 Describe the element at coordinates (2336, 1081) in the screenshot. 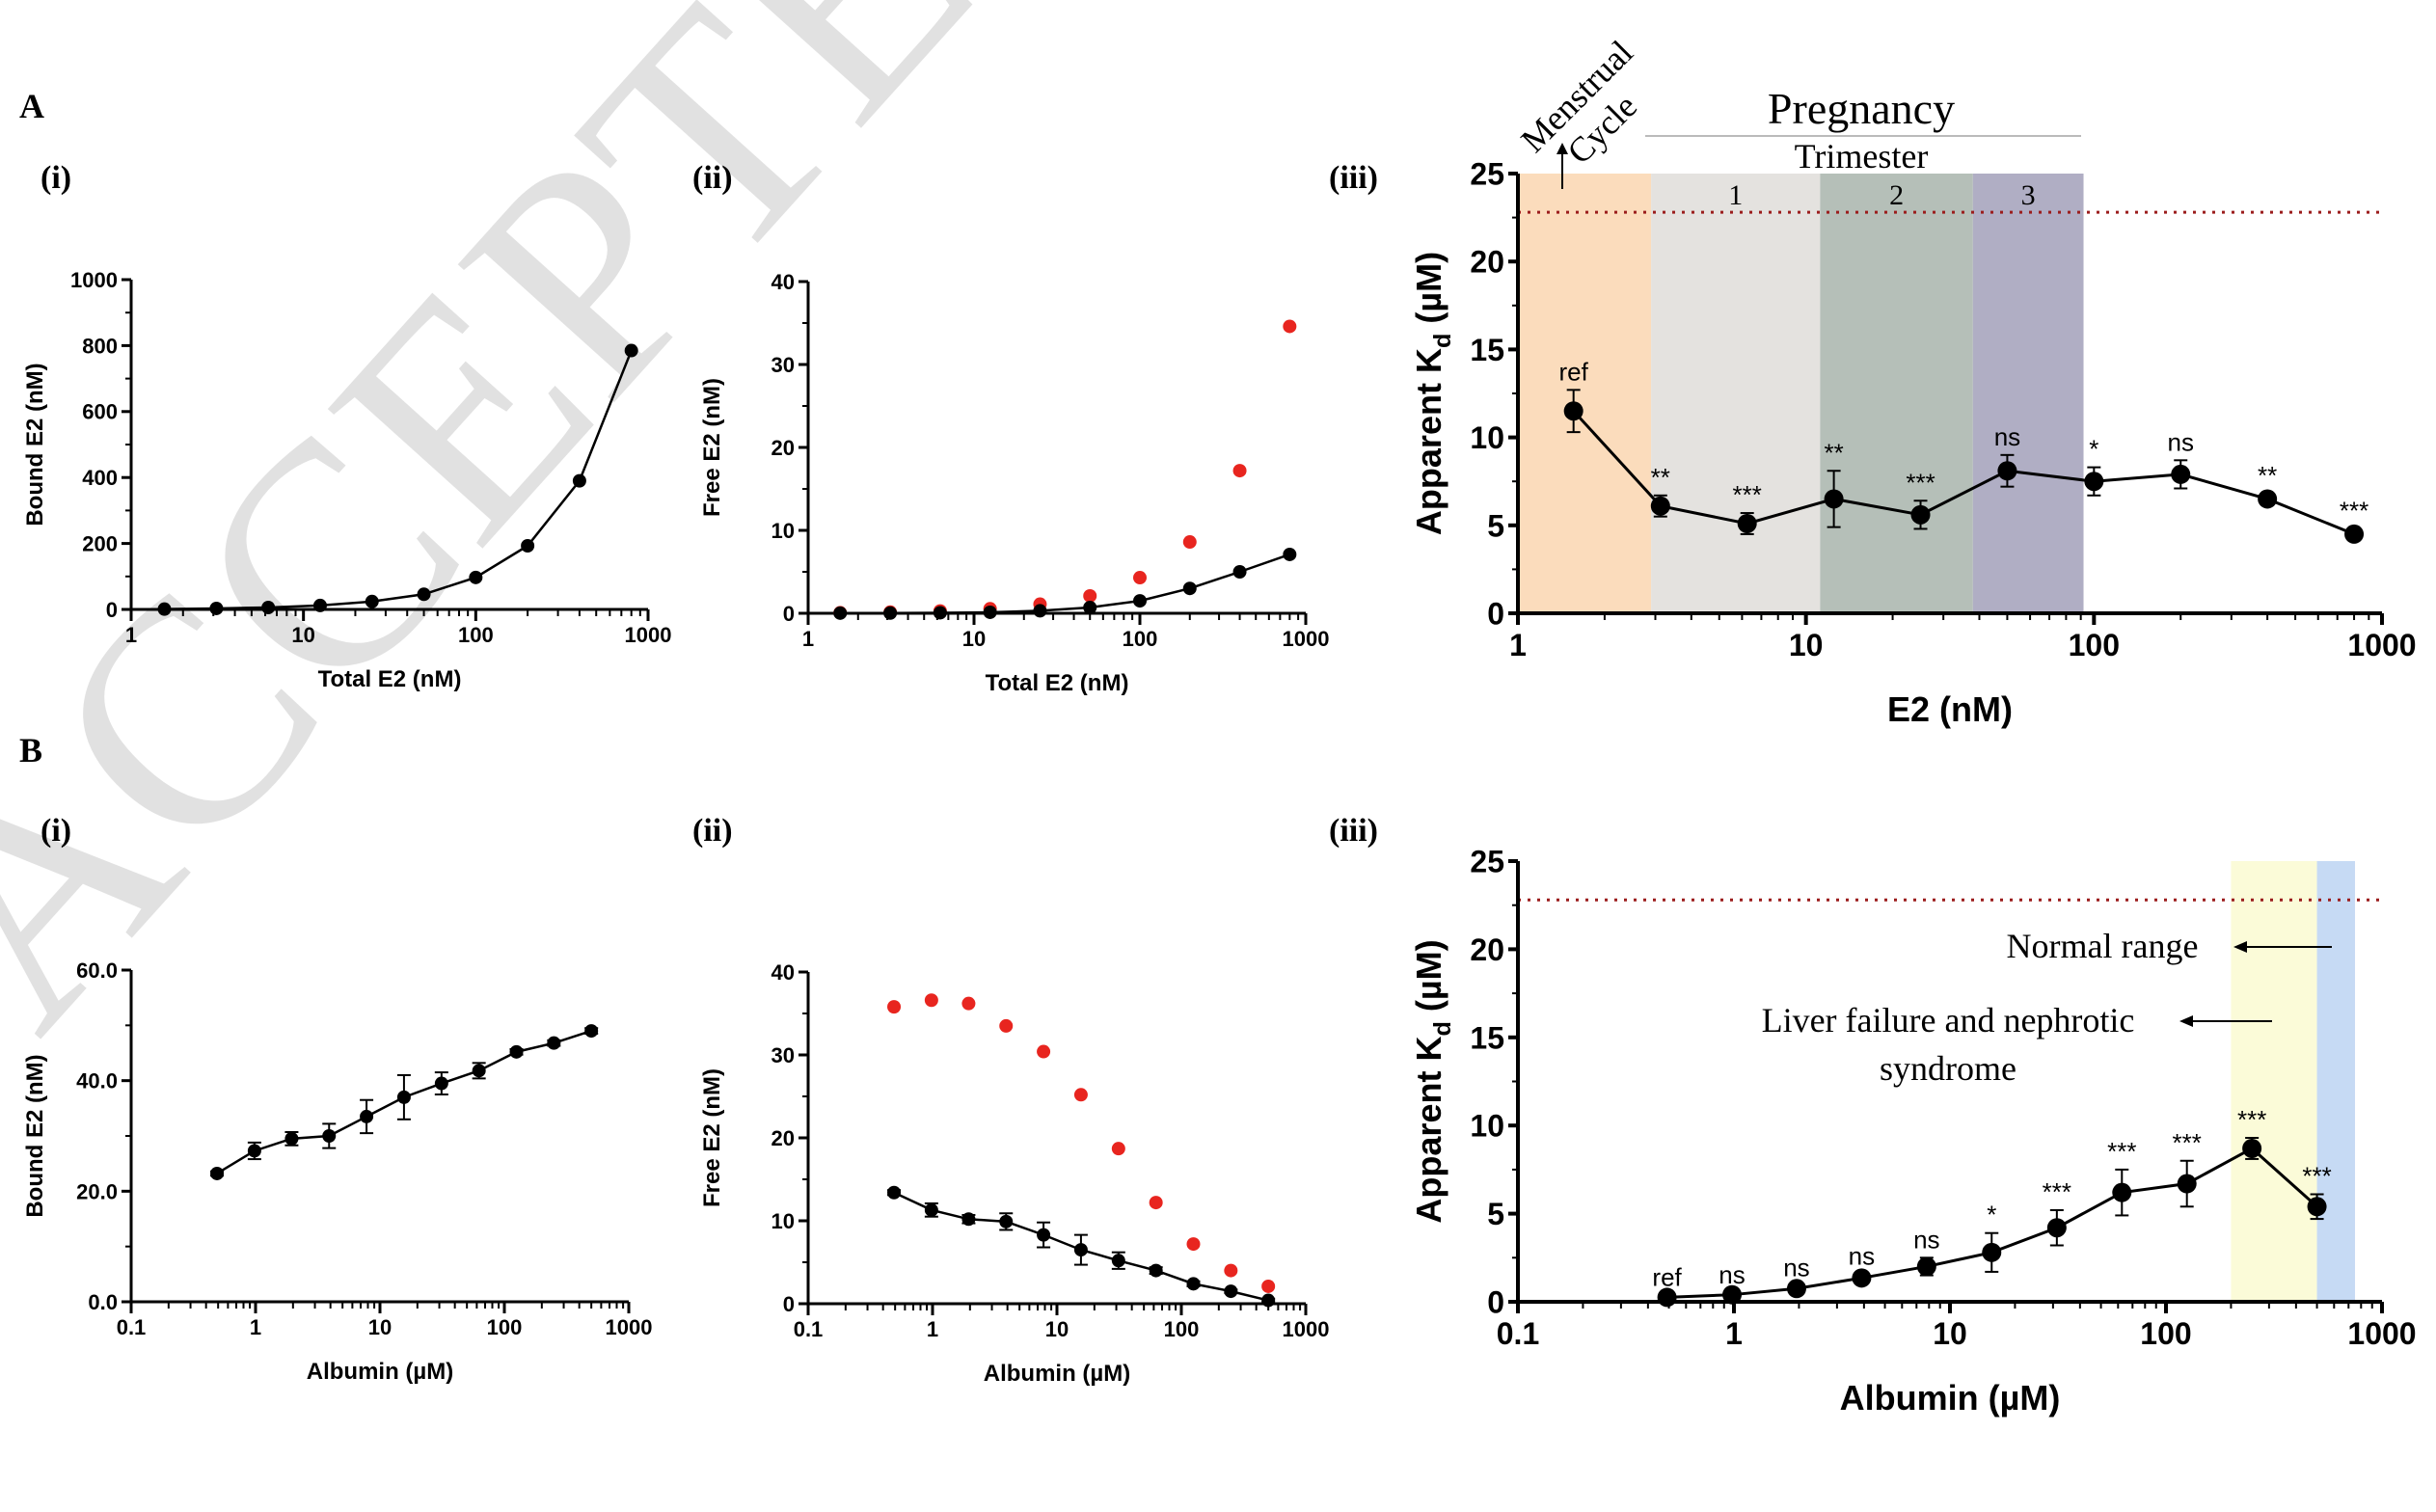

I see `region-liver_failure` at that location.